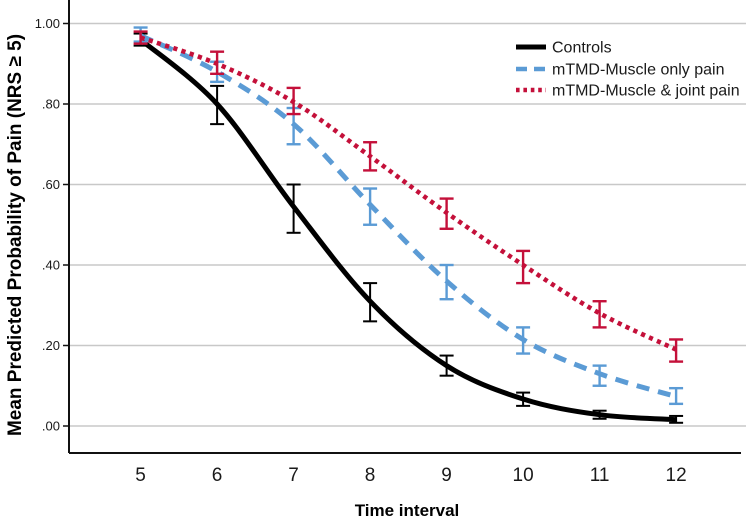 This screenshot has height=525, width=750. Describe the element at coordinates (217, 475) in the screenshot. I see `x-tick-label: 6` at that location.